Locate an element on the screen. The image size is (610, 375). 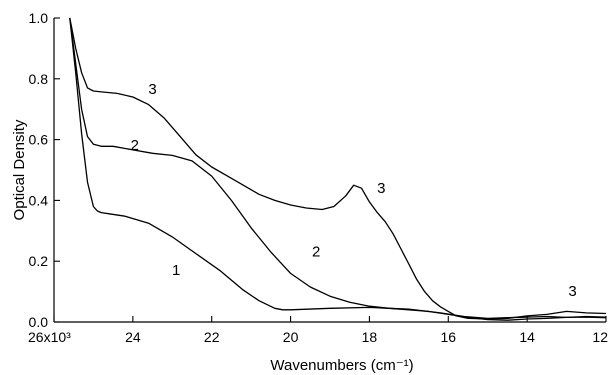
y-axis-title: Optical Density is located at coordinates (19, 169).